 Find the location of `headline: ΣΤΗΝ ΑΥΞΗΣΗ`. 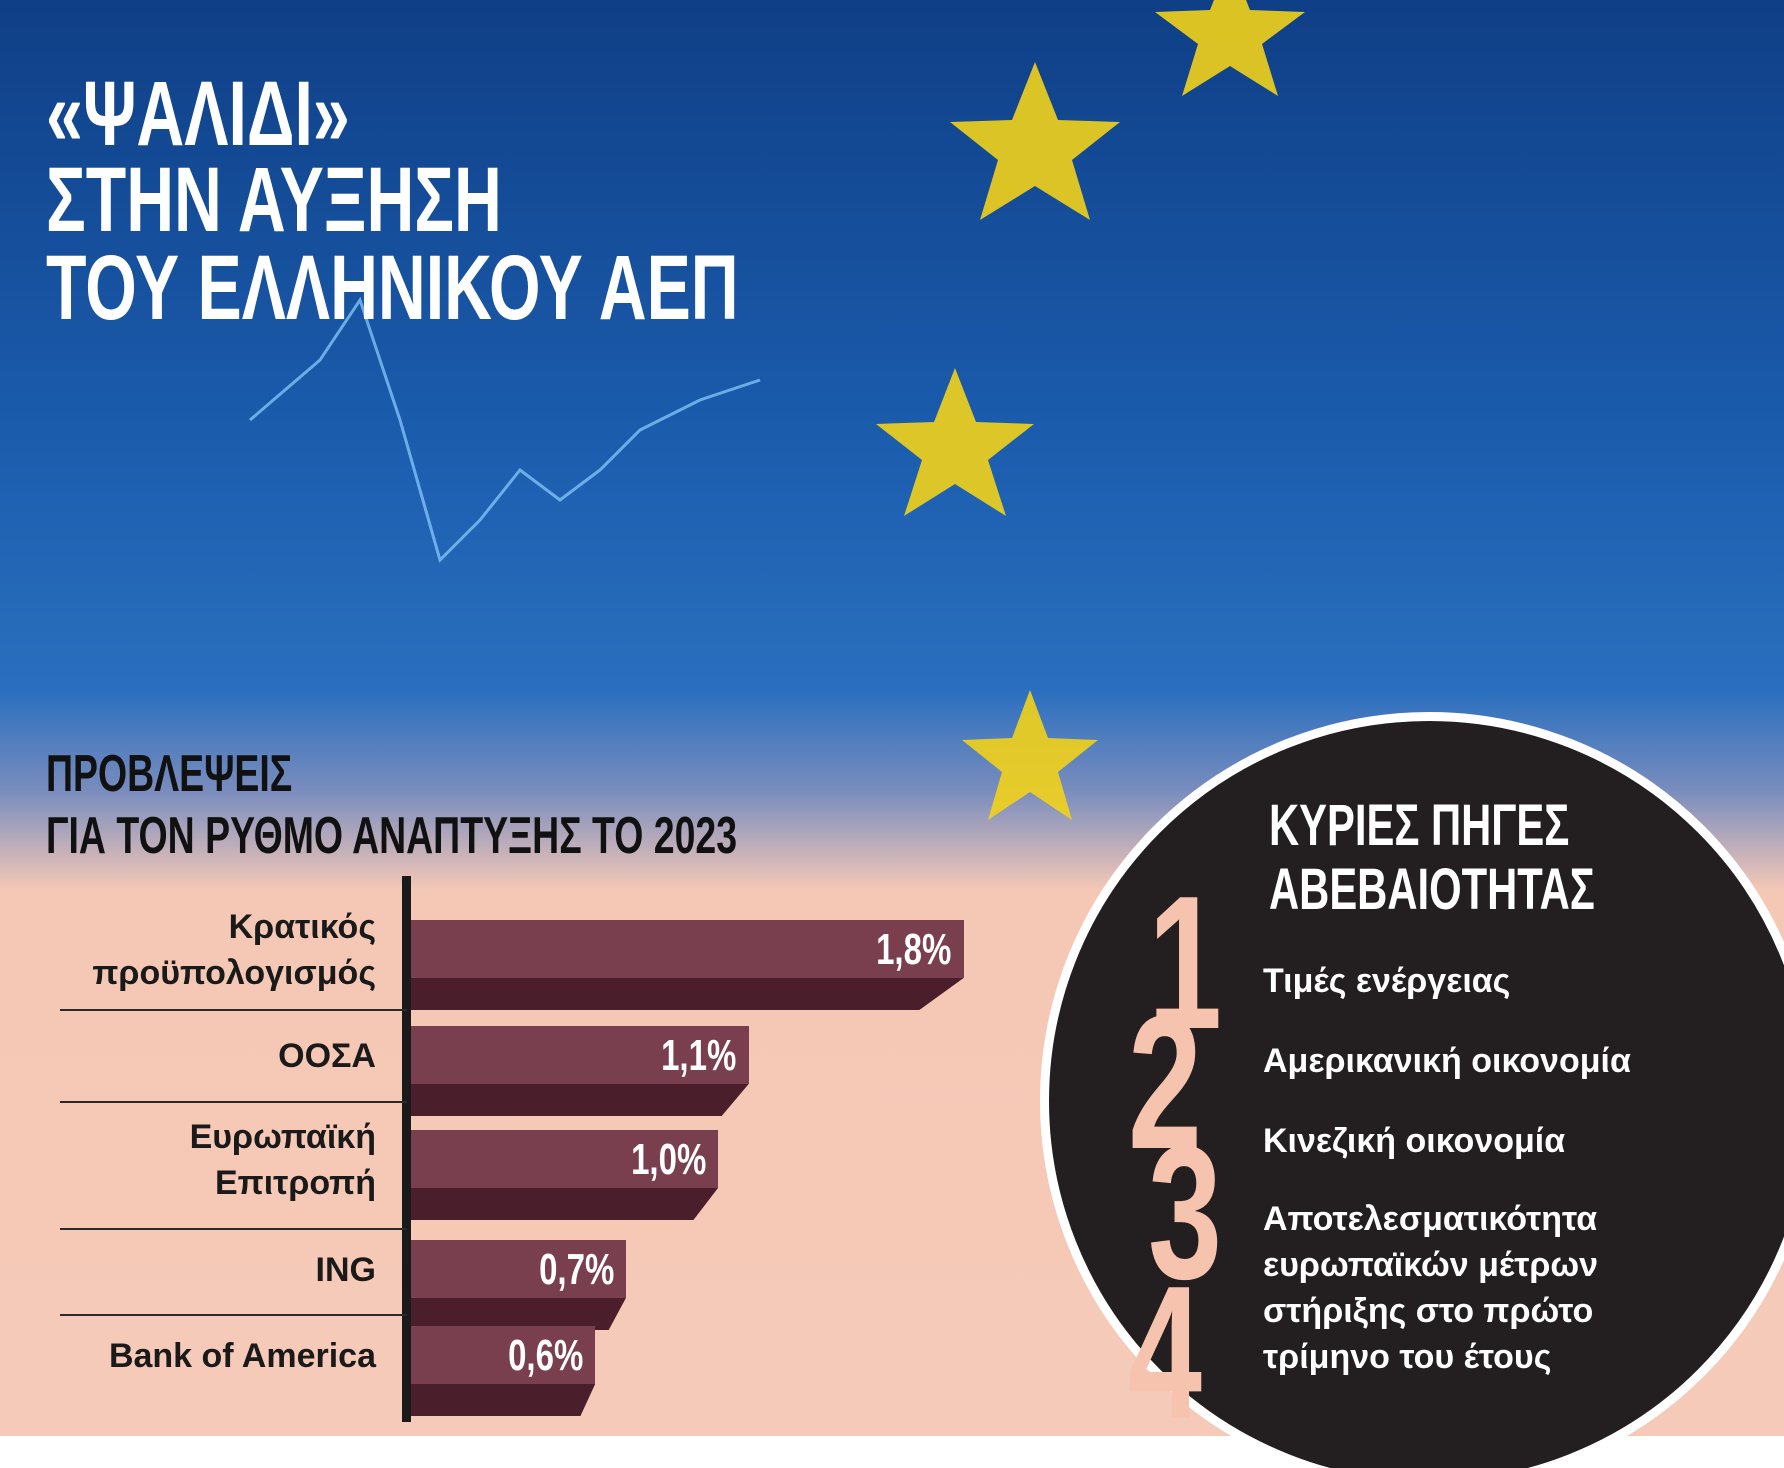

headline: ΣΤΗΝ ΑΥΞΗΣΗ is located at coordinates (274, 200).